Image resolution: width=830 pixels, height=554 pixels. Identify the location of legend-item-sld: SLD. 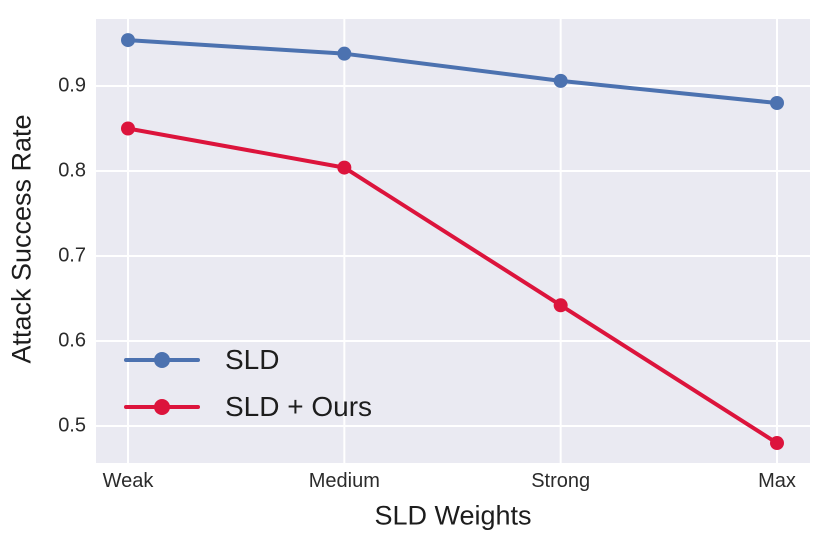
(248, 359).